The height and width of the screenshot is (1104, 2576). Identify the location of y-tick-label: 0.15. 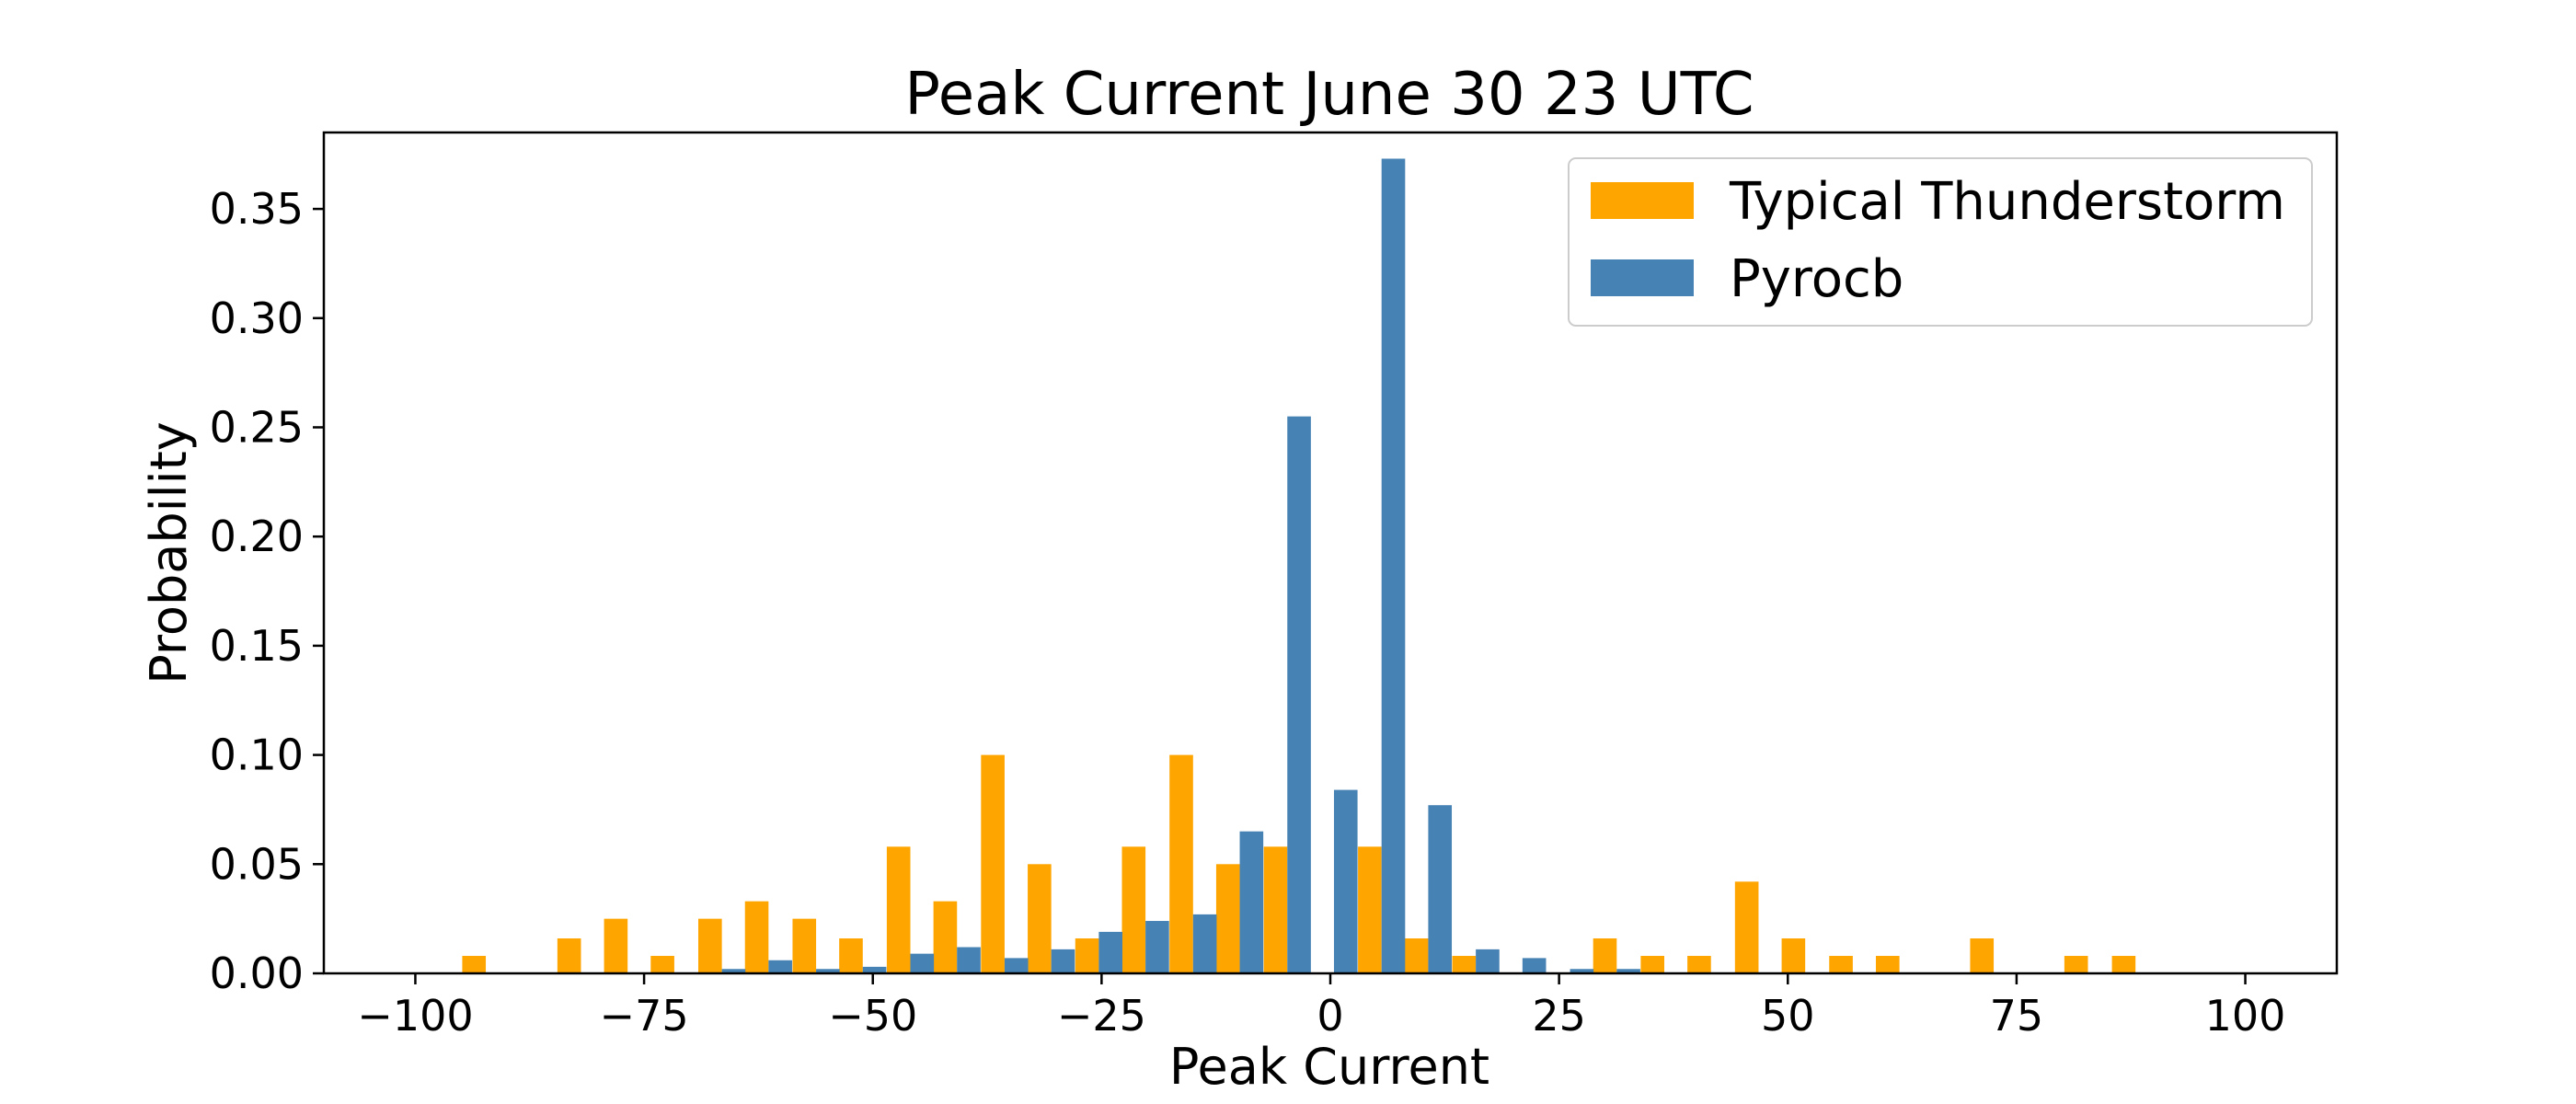
(257, 646).